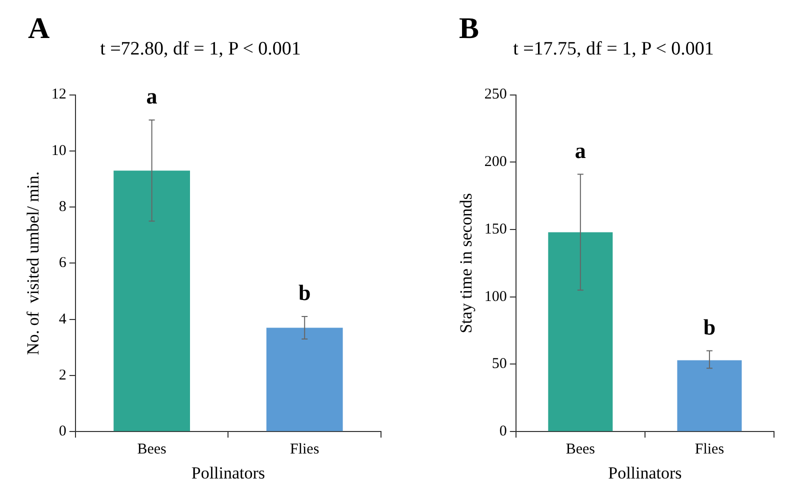  What do you see at coordinates (58, 150) in the screenshot?
I see `y-tick-label: 10` at bounding box center [58, 150].